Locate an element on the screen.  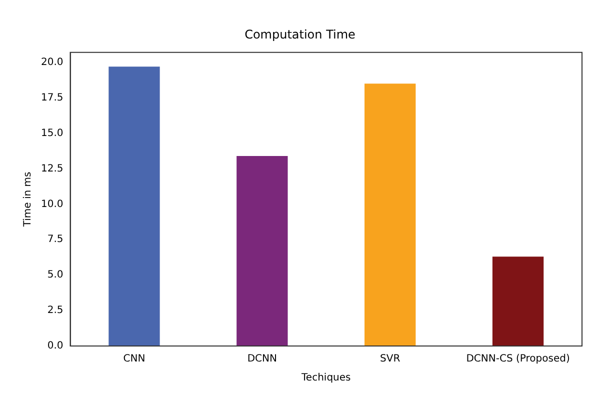
y-tick-label: 2.5 is located at coordinates (55, 310).